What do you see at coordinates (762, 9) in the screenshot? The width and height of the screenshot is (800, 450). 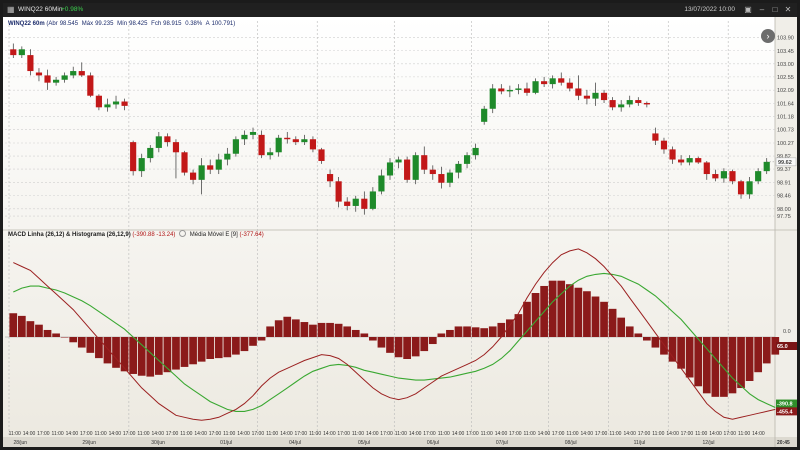 I see `minimize-icon: –` at bounding box center [762, 9].